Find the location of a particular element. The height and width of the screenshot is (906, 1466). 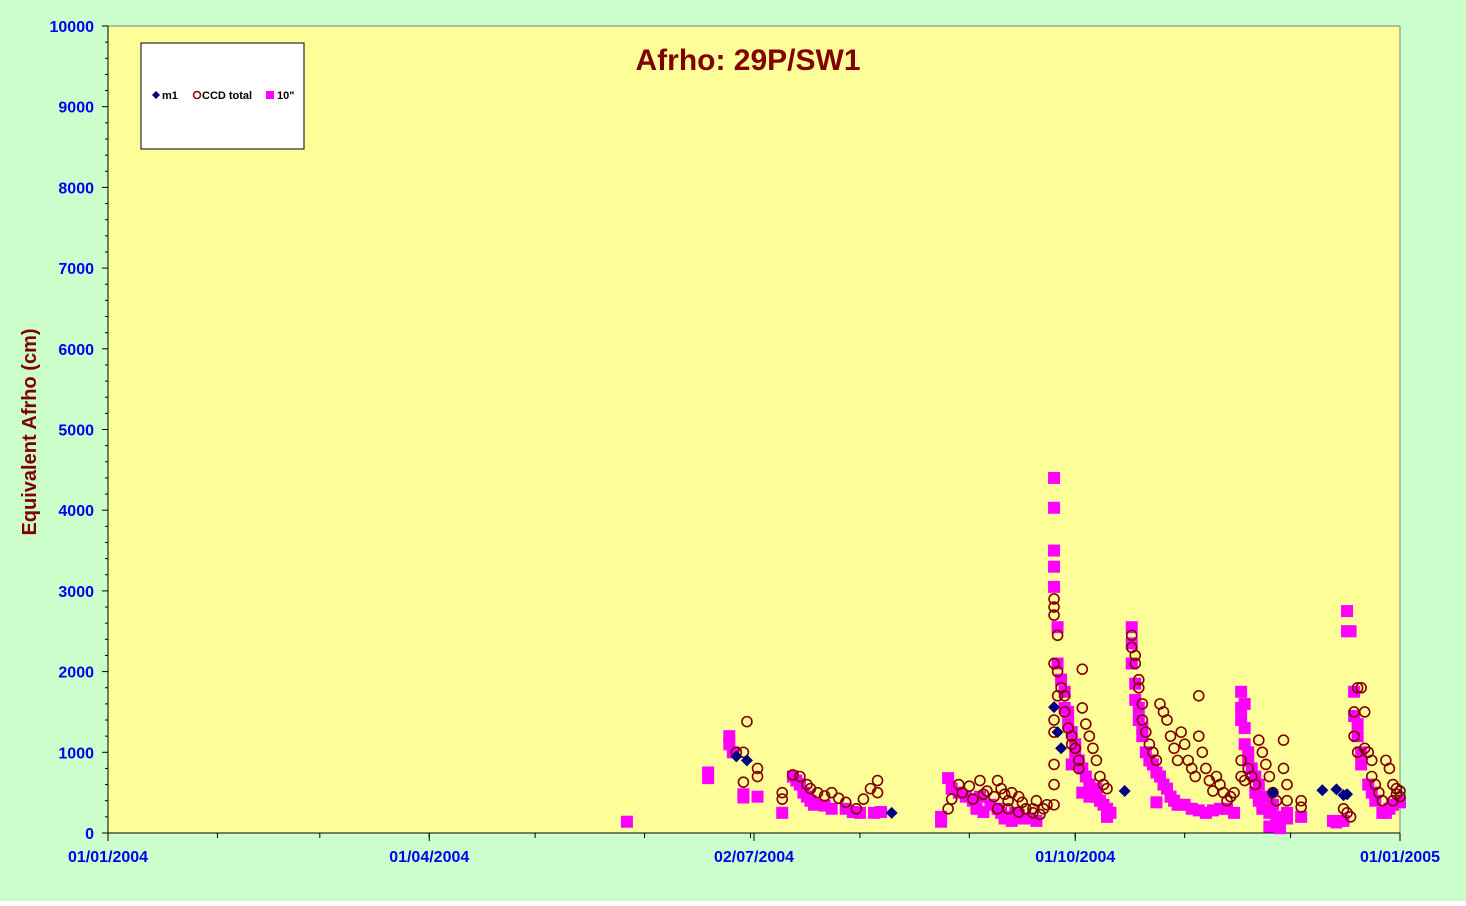

y-tick-label: 3000 is located at coordinates (76, 592).